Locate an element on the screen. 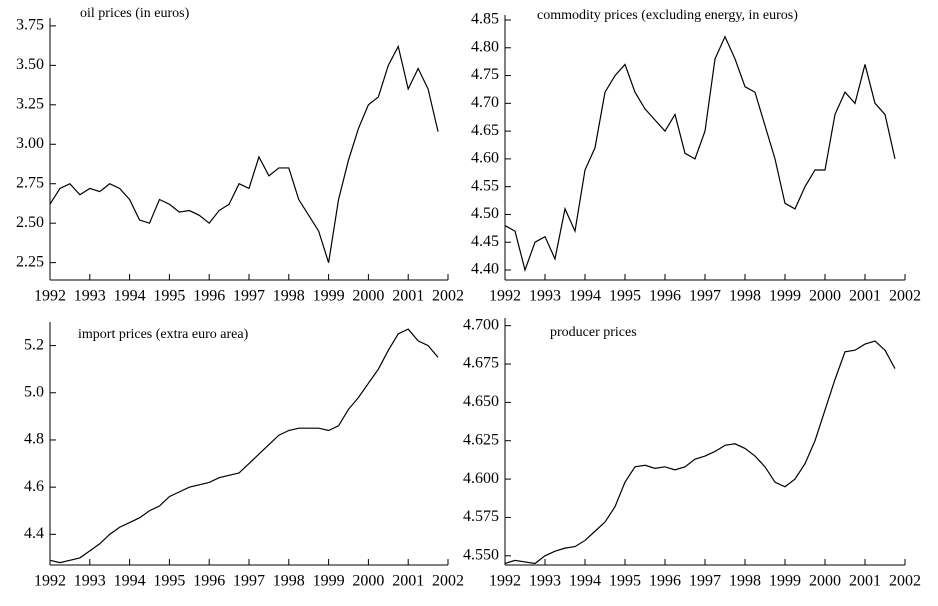 This screenshot has width=938, height=606. y-tick-label: 4.60 is located at coordinates (485, 158).